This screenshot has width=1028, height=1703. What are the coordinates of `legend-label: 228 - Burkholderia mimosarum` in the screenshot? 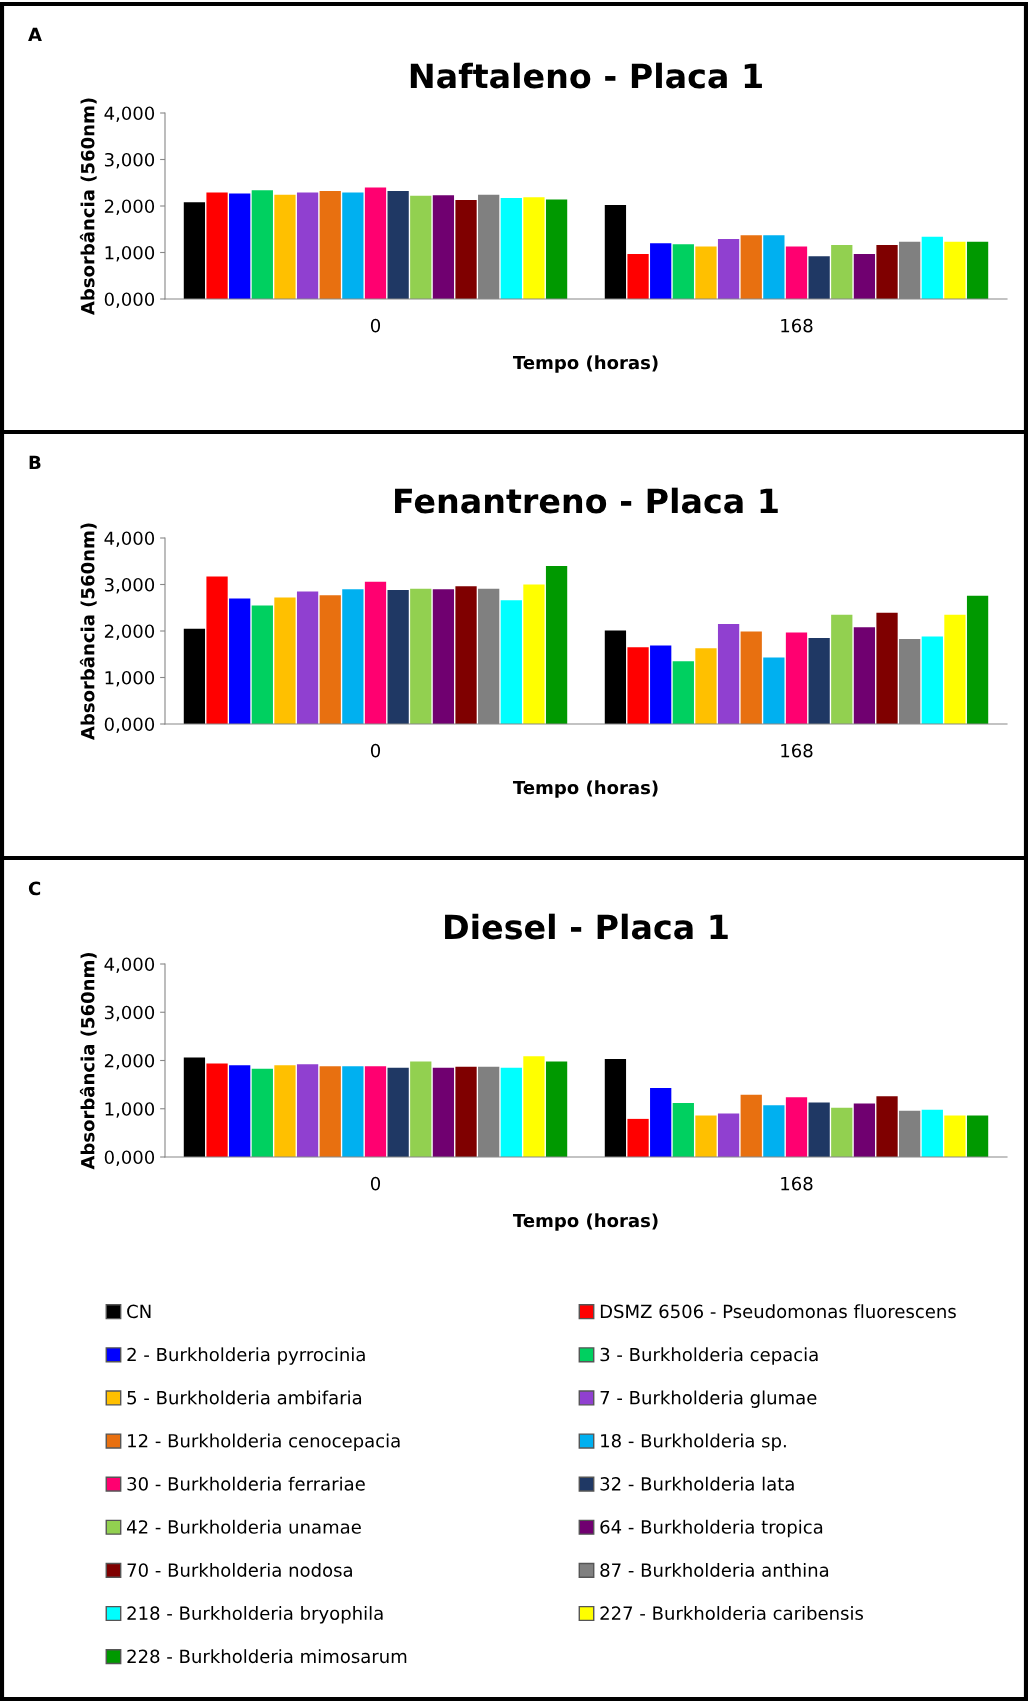 It's located at (267, 1656).